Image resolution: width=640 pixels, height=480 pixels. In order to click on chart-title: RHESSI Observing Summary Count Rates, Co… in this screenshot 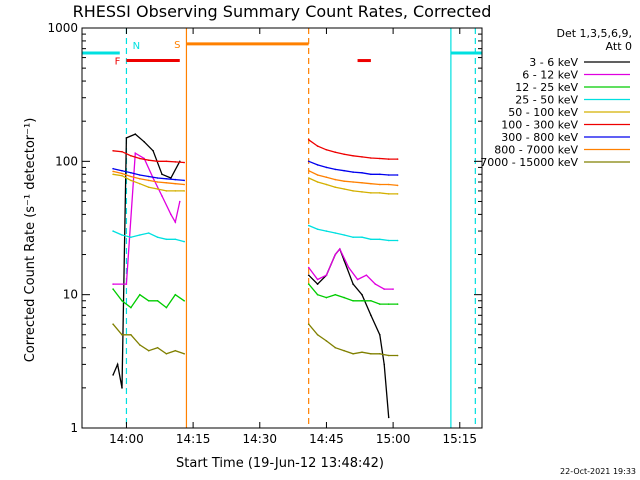, I will do `click(282, 11)`.